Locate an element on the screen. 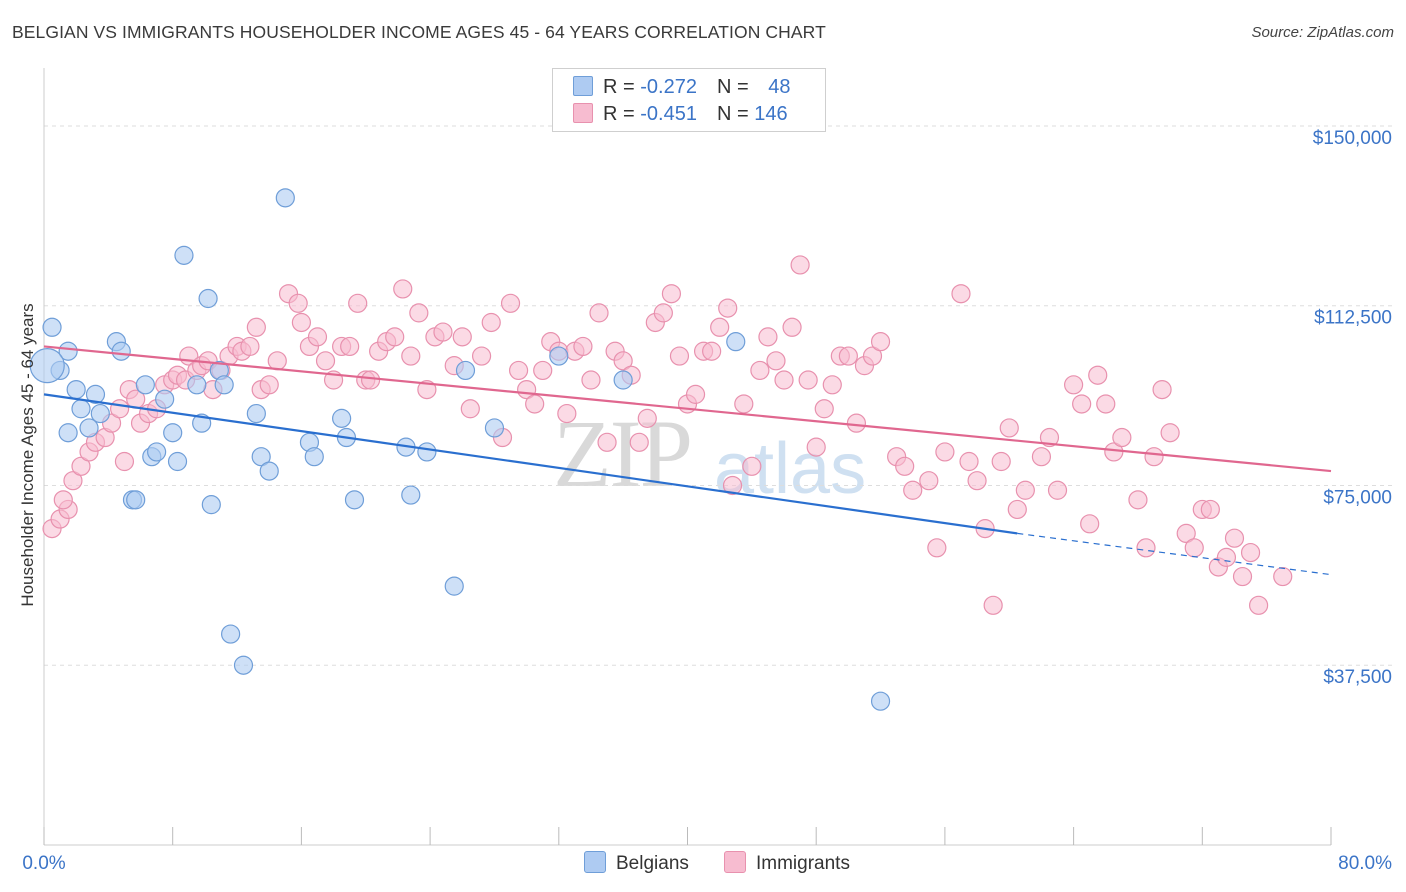 The height and width of the screenshot is (892, 1406). bottom-legend-belgians-label: Belgians is located at coordinates (652, 863).